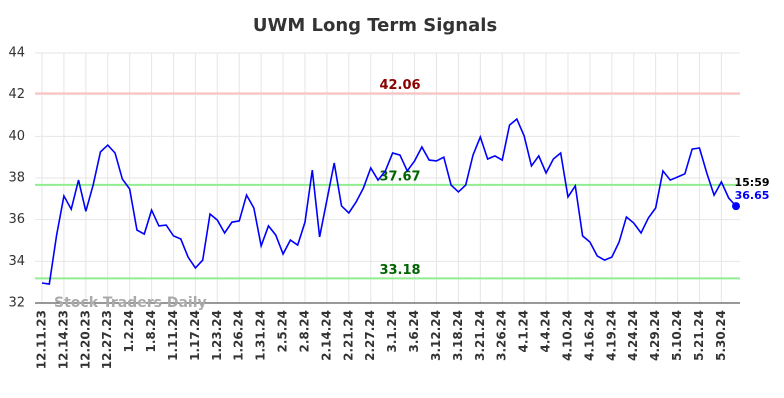  Describe the element at coordinates (399, 270) in the screenshot. I see `signal-label: 33.18` at that location.